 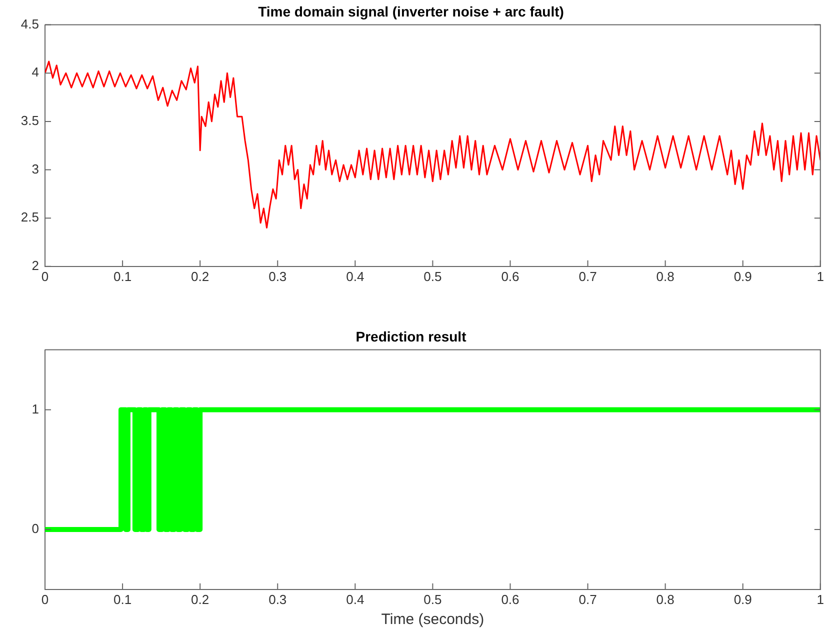 What do you see at coordinates (35, 408) in the screenshot?
I see `y-tick-label: 1` at bounding box center [35, 408].